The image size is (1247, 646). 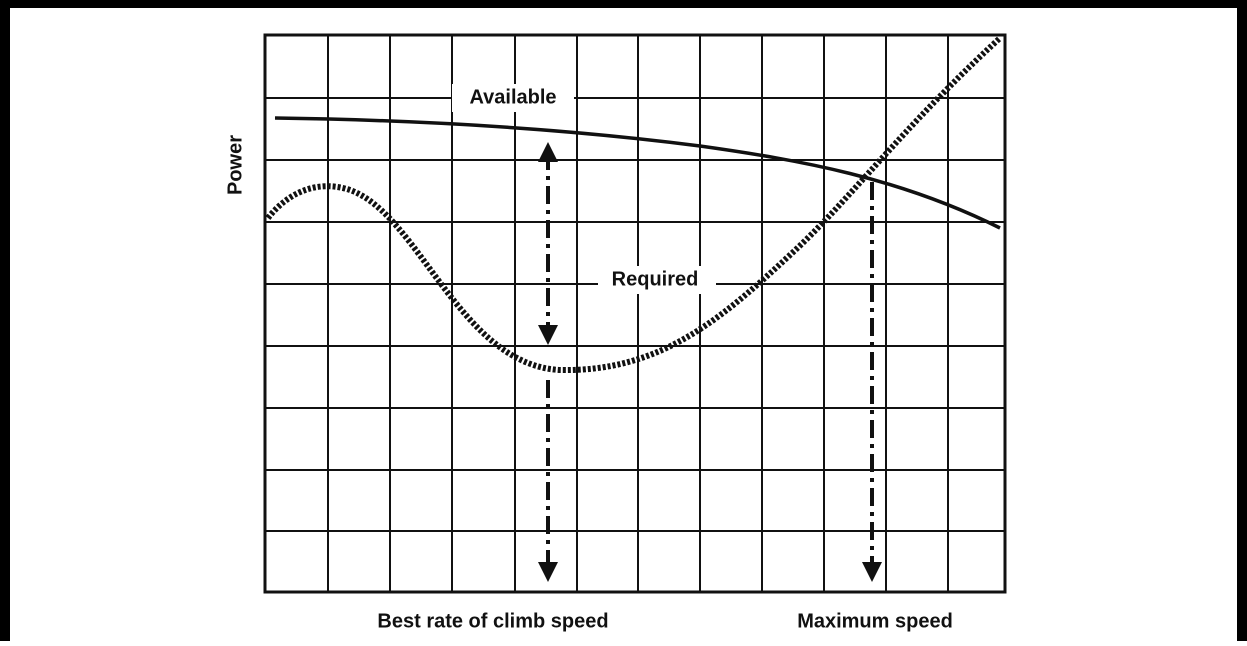 I want to click on required-label: Required, so click(x=655, y=279).